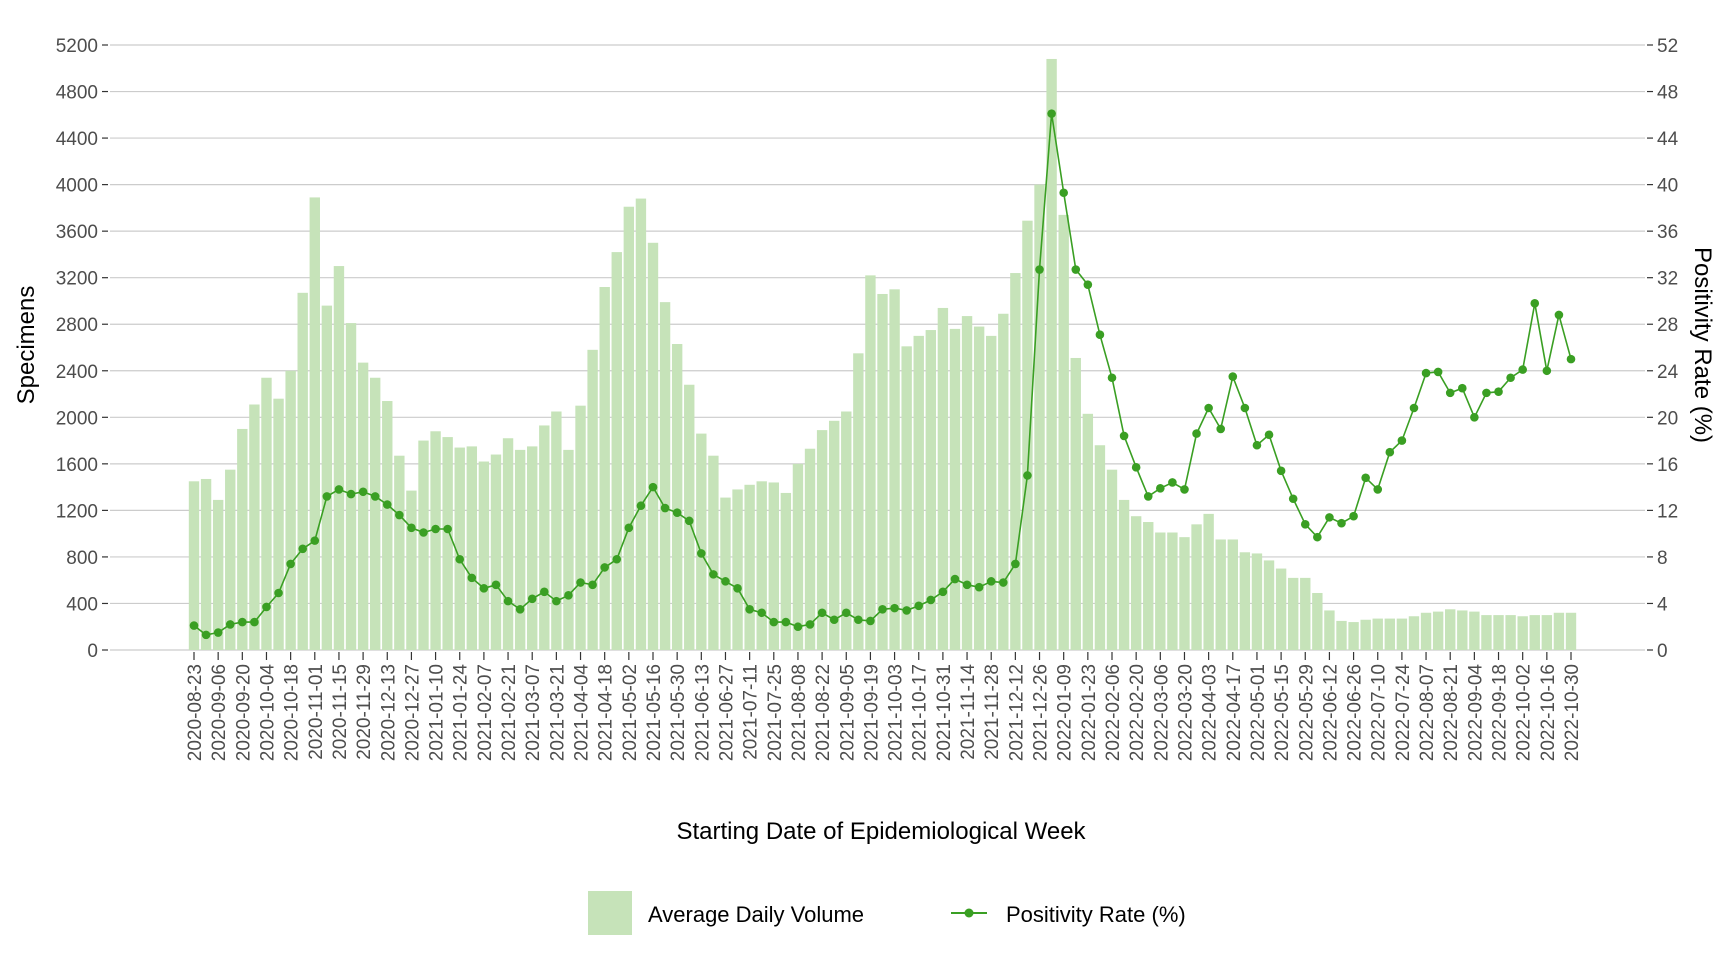  Describe the element at coordinates (1667, 511) in the screenshot. I see `y2-tick-label: 12` at that location.